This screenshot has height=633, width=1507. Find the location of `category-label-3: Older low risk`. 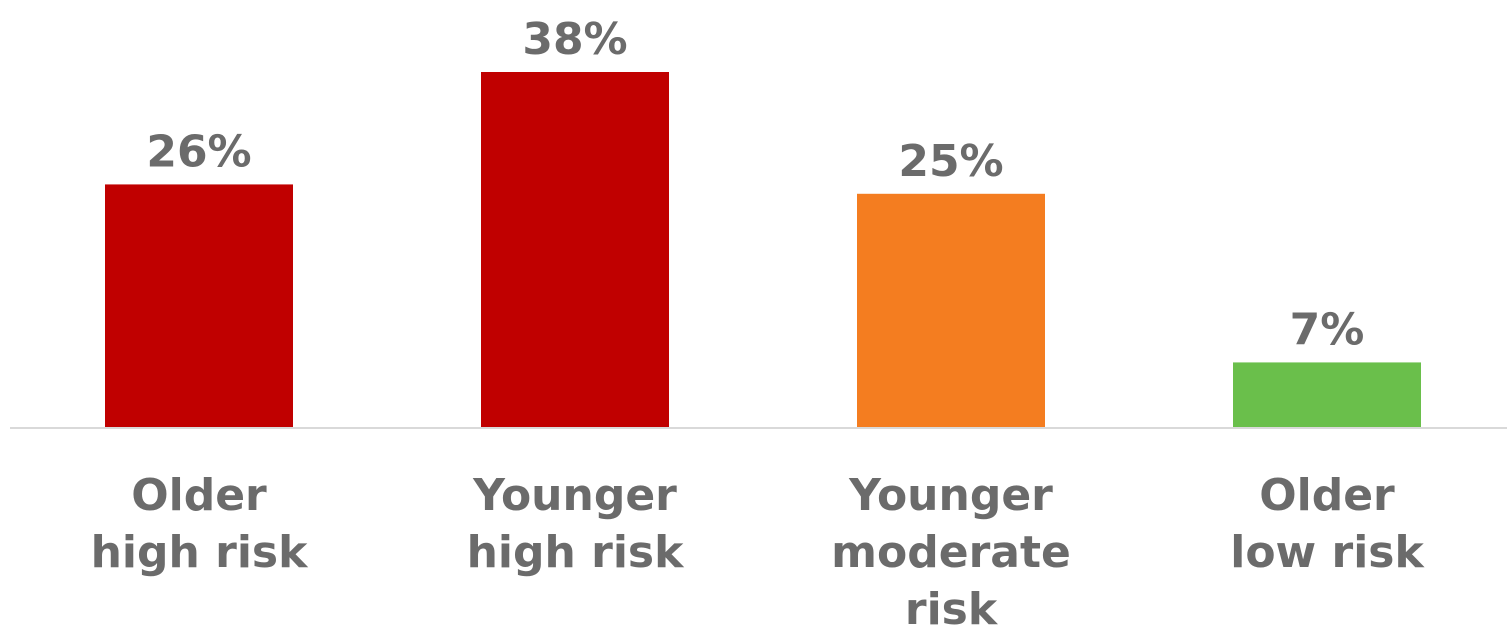

category-label-3: Older low risk is located at coordinates (1327, 524).